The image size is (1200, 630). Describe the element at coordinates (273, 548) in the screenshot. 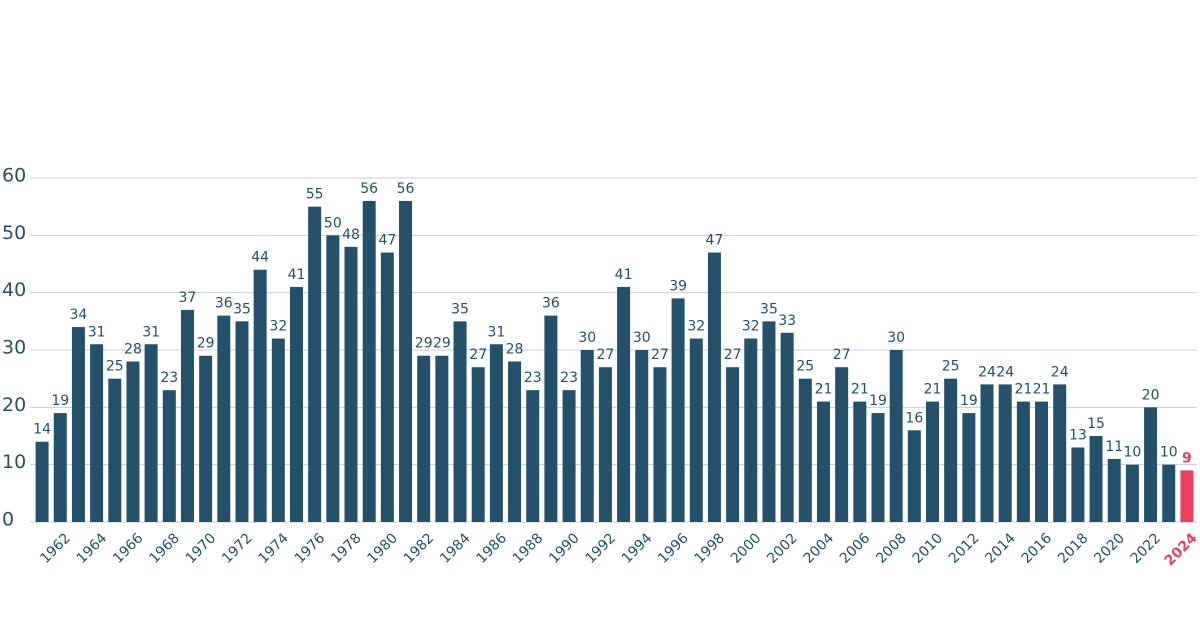

I see `x-tick-label: 1974` at that location.